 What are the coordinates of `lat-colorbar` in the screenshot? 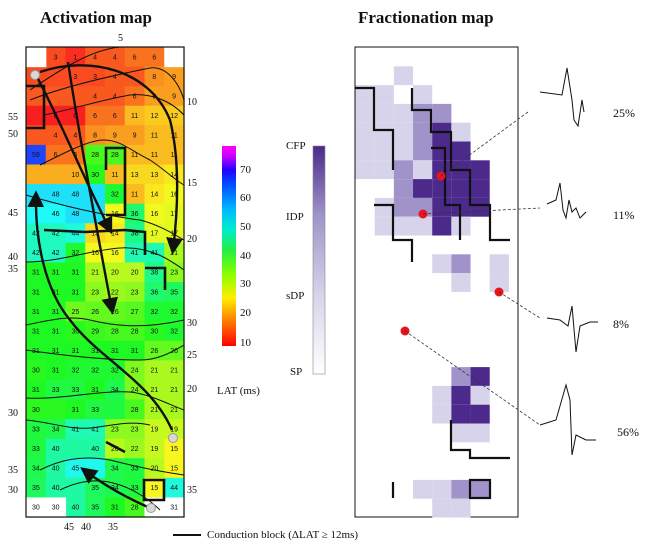 It's located at (229, 246).